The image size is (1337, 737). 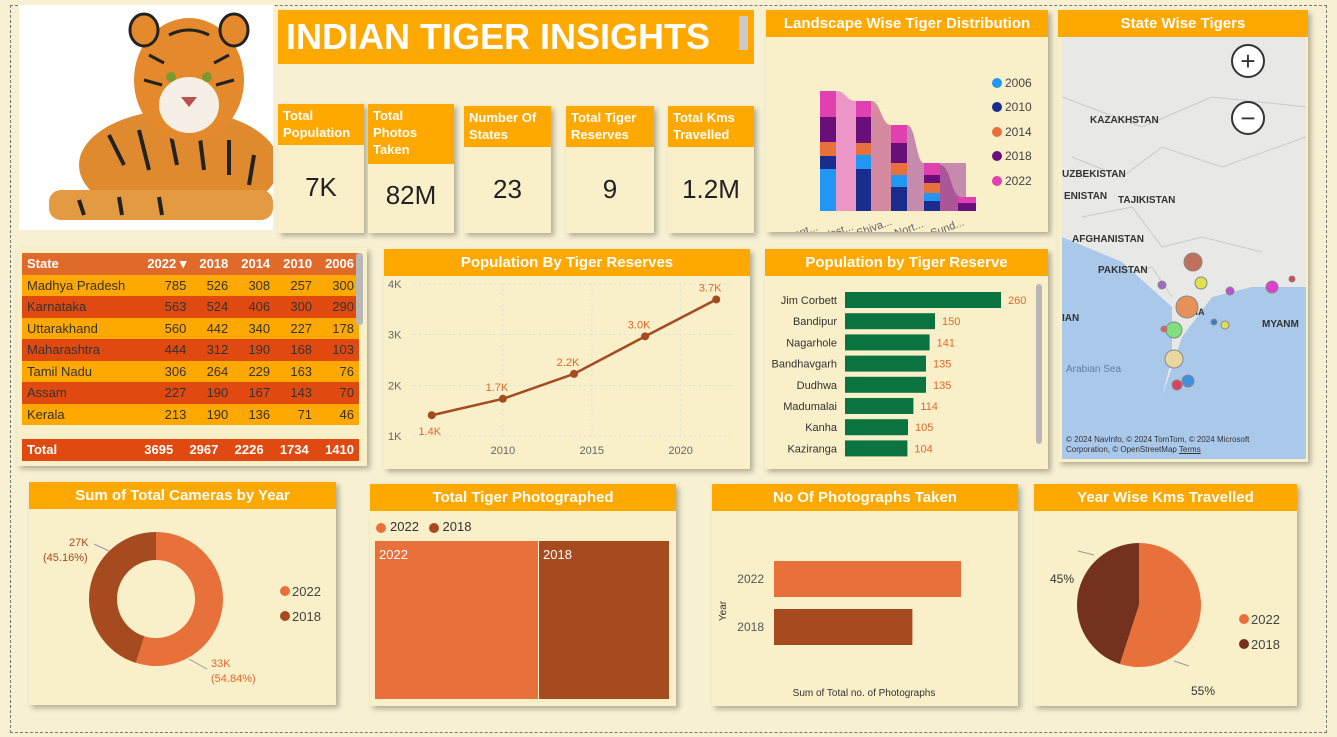 What do you see at coordinates (146, 117) in the screenshot?
I see `tiger-image` at bounding box center [146, 117].